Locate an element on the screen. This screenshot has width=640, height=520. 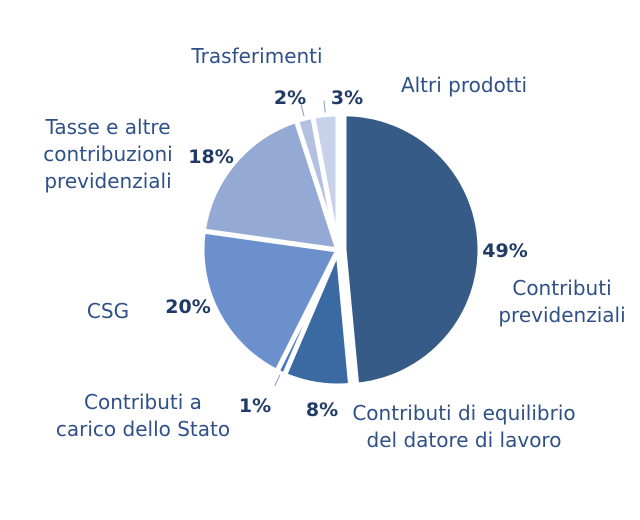
category-label-line: contribuzioni is located at coordinates (107, 154).